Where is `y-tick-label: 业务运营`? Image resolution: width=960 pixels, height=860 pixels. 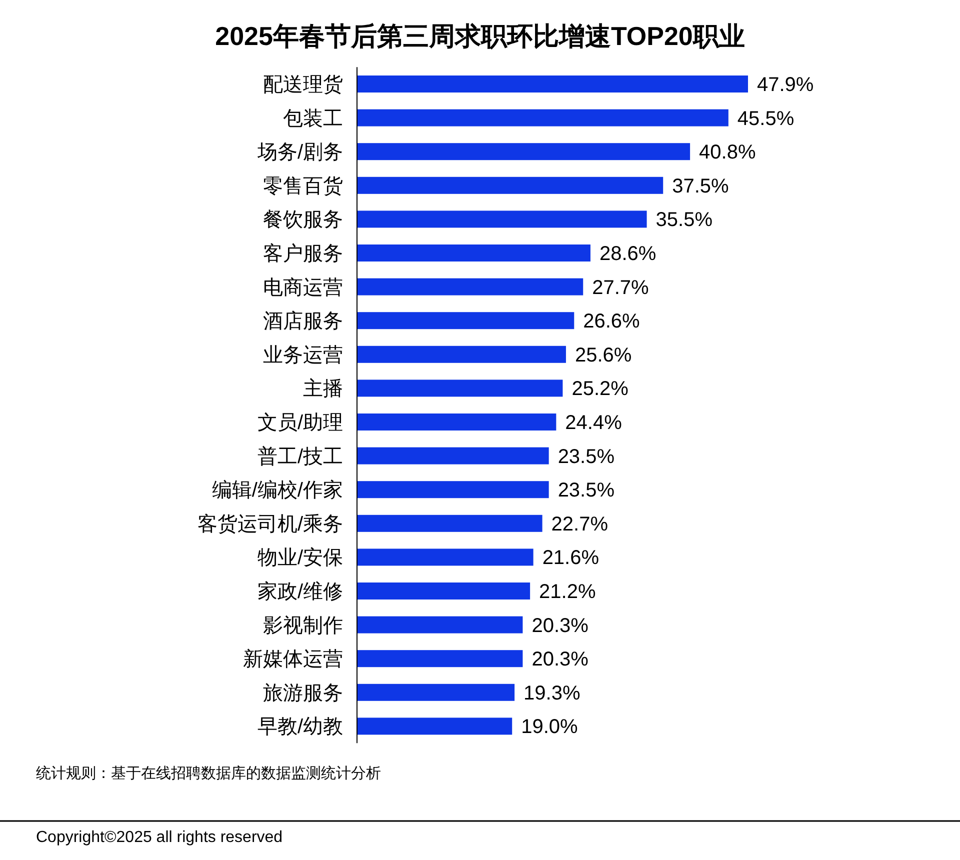 y-tick-label: 业务运营 is located at coordinates (303, 355).